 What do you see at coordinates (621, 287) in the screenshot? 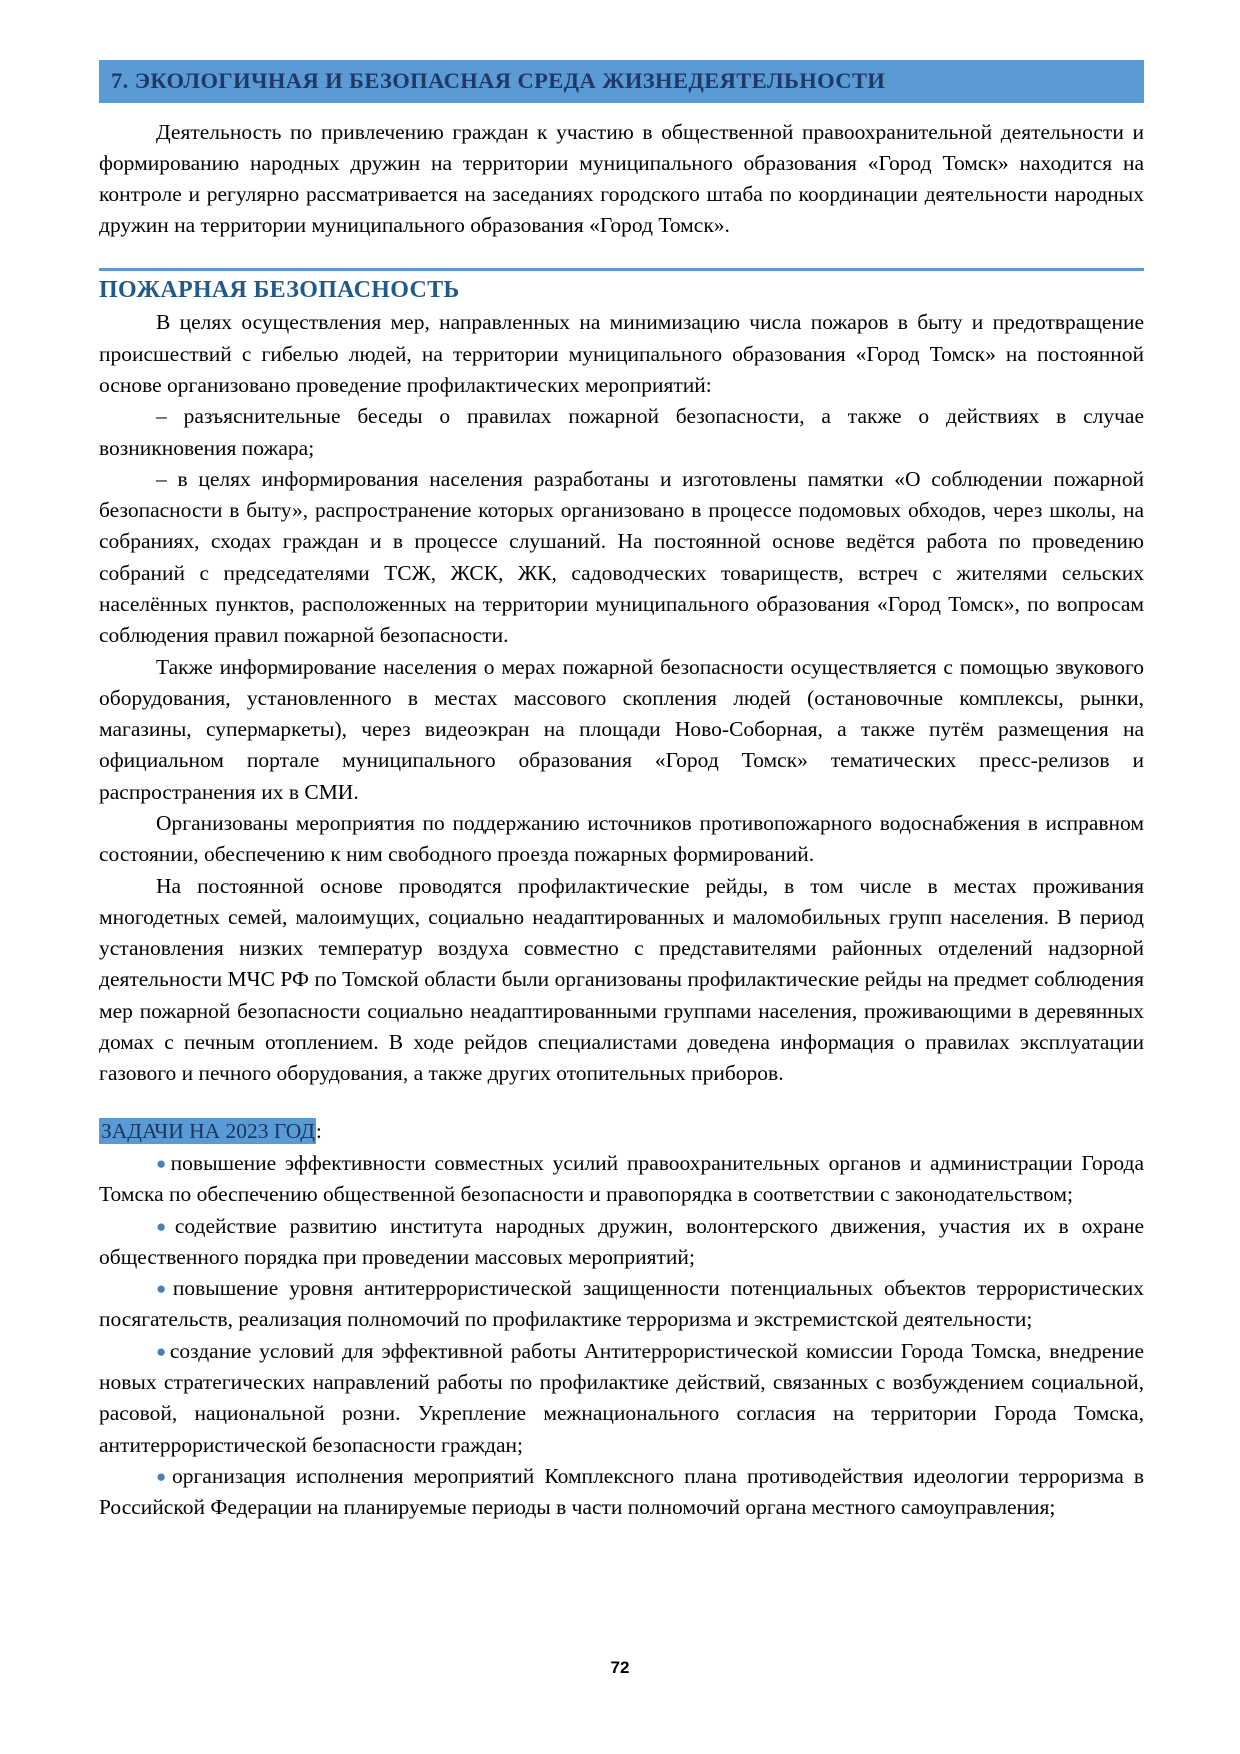
I see `fire-safety-heading-block: ПОЖАРНАЯ БЕЗОПАСНОСТЬ` at bounding box center [621, 287].